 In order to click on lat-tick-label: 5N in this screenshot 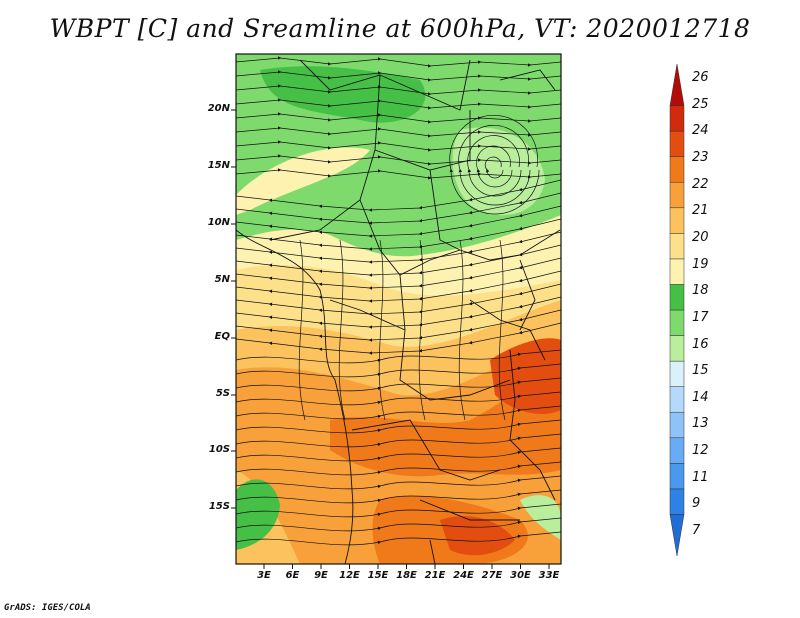, I will do `click(222, 279)`.